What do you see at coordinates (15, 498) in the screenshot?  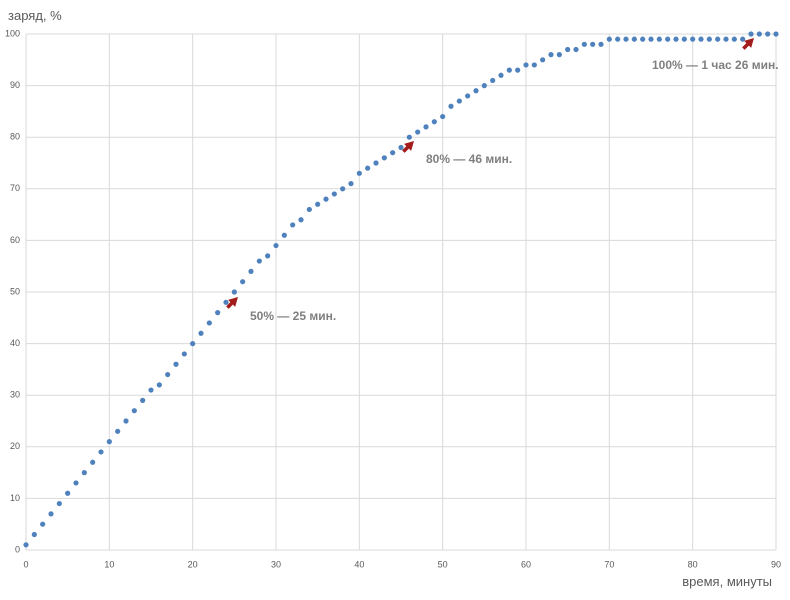 I see `y-tick-label: 10` at bounding box center [15, 498].